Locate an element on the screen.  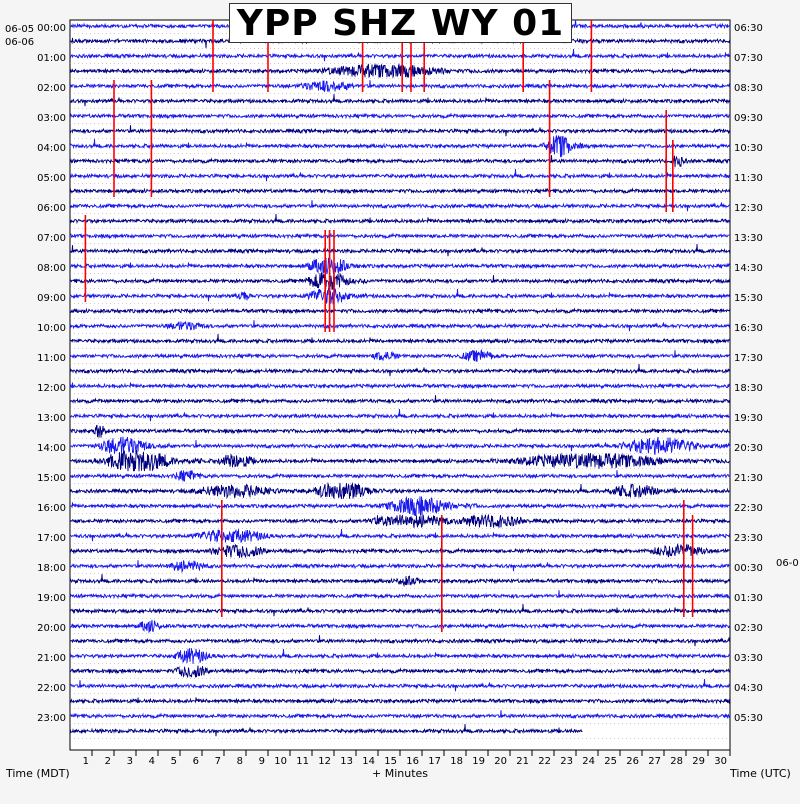
left-time-label: 16:00 is located at coordinates (51, 508).